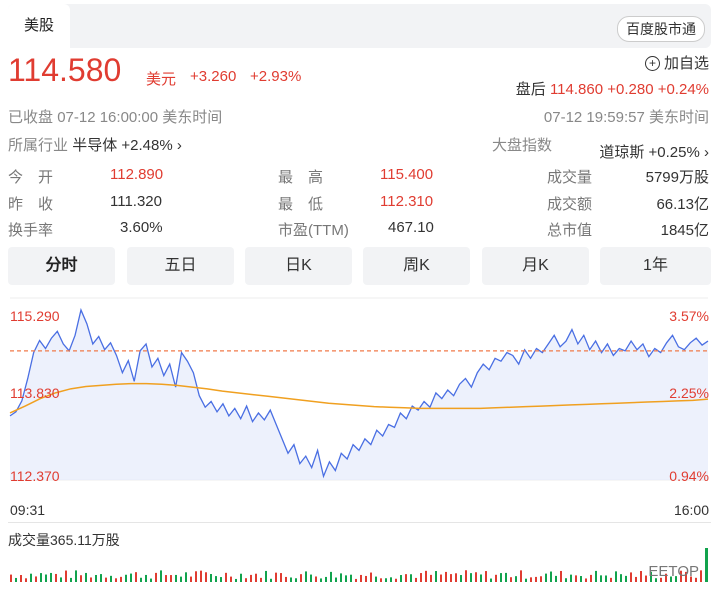 The image size is (719, 601). Describe the element at coordinates (137, 174) in the screenshot. I see `stat-open-value: 112.890` at that location.